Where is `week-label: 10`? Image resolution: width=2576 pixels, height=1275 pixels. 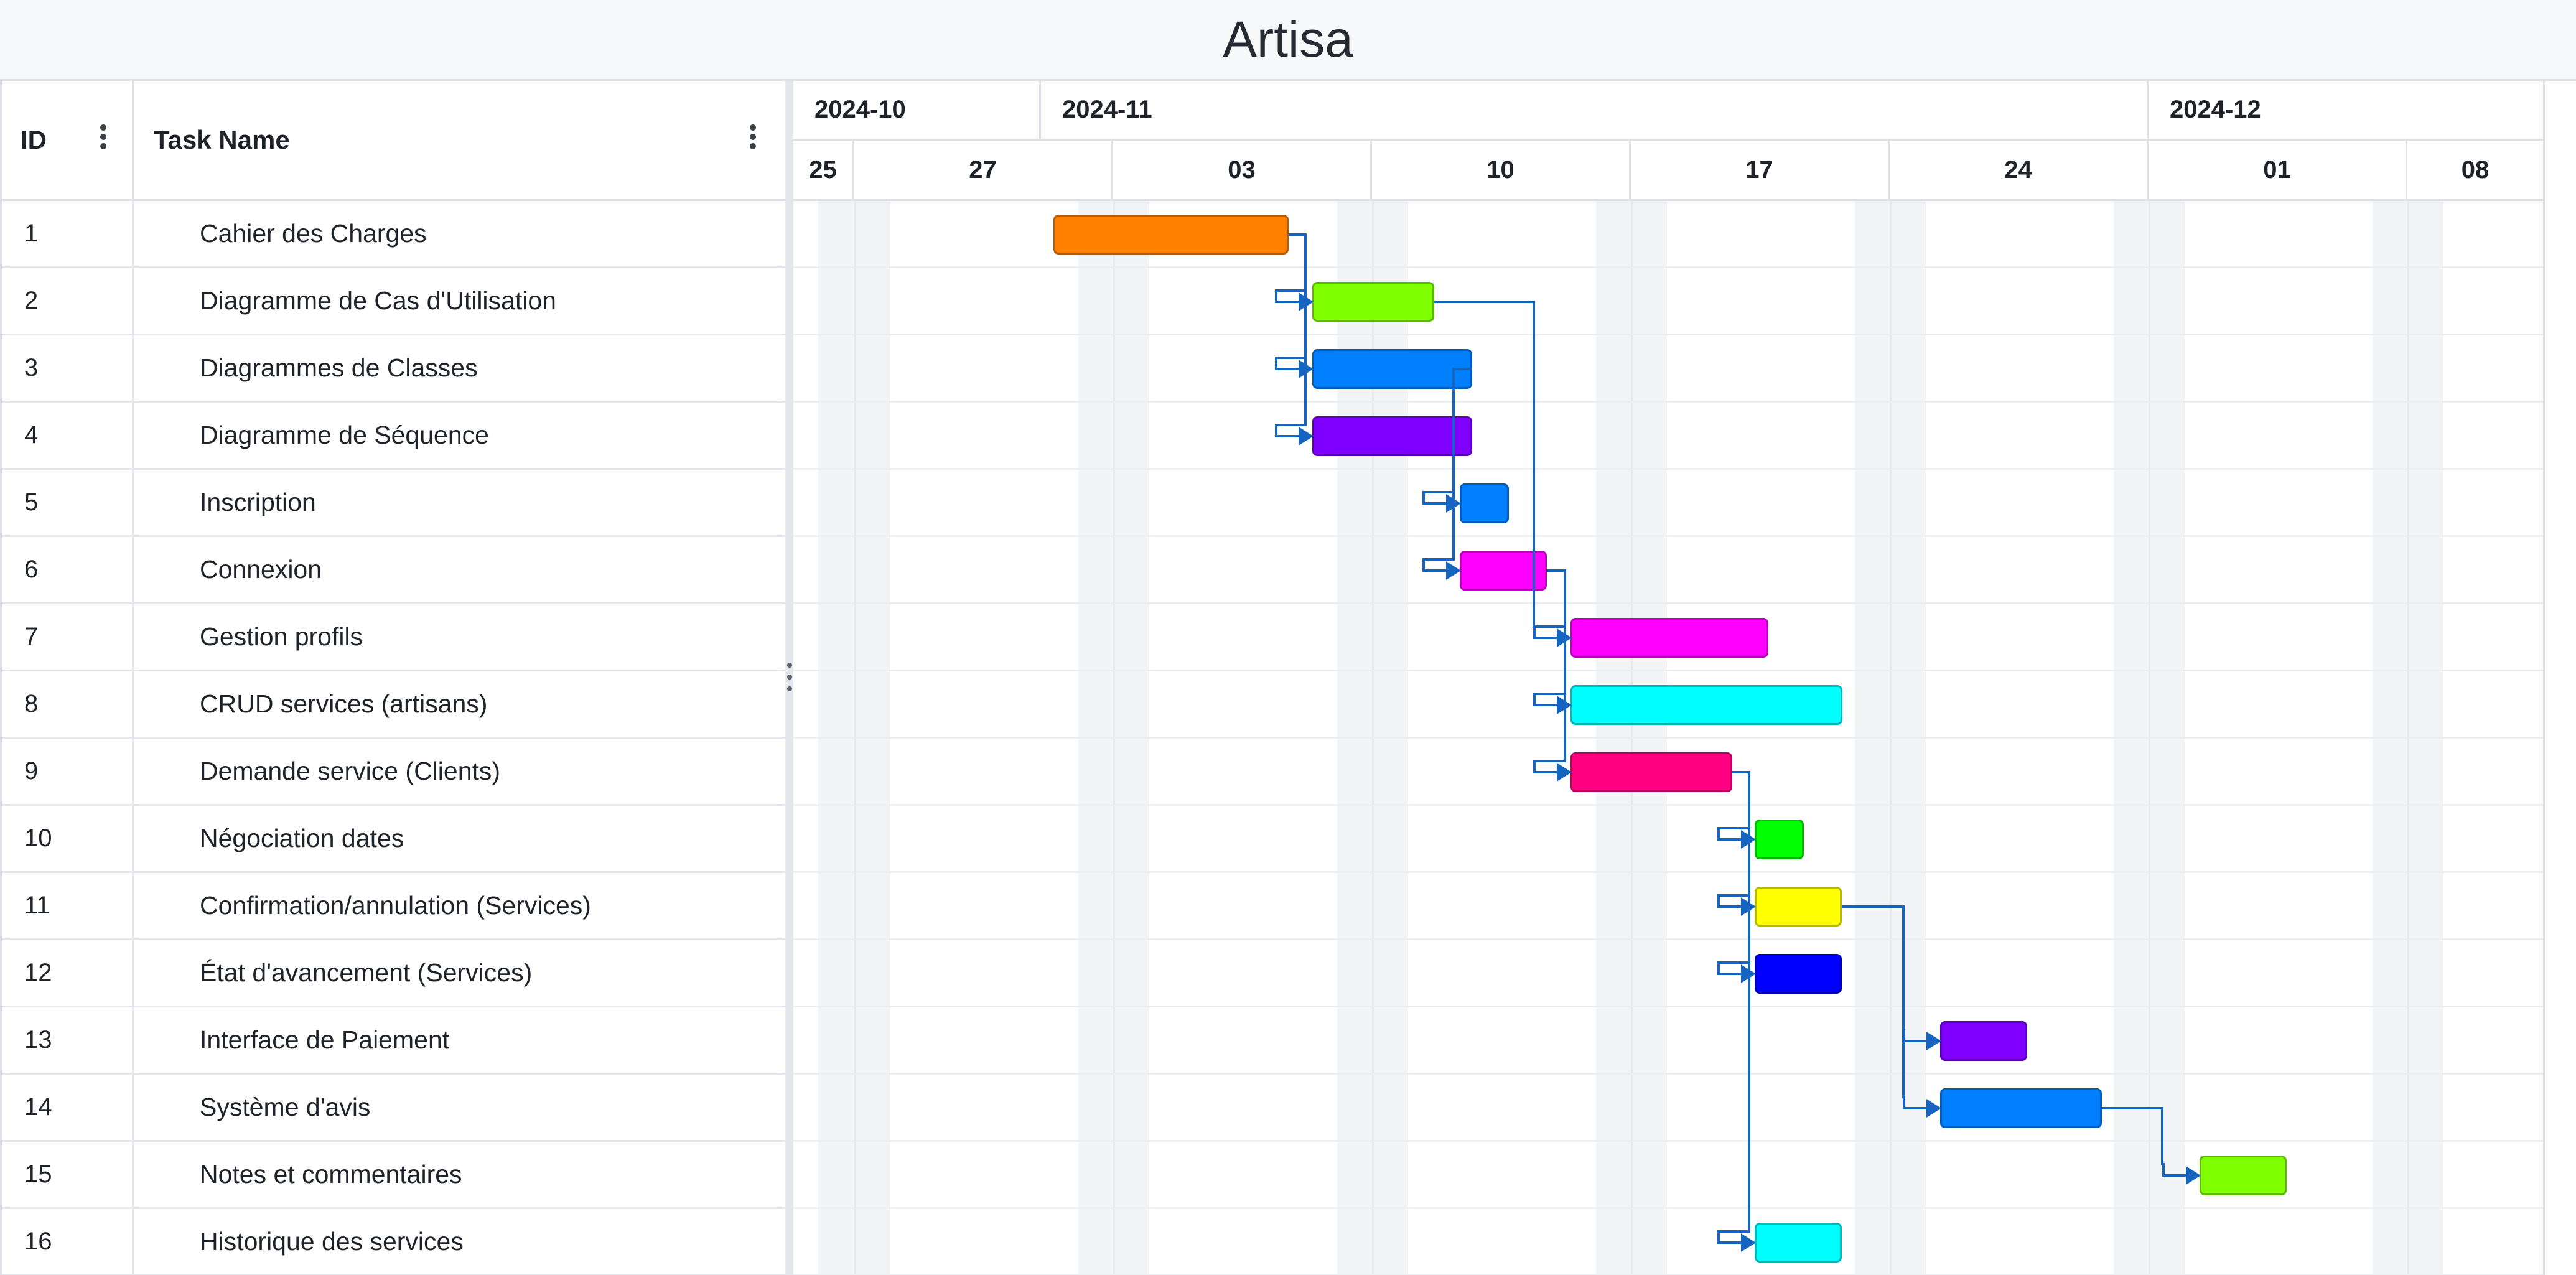 week-label: 10 is located at coordinates (1500, 170).